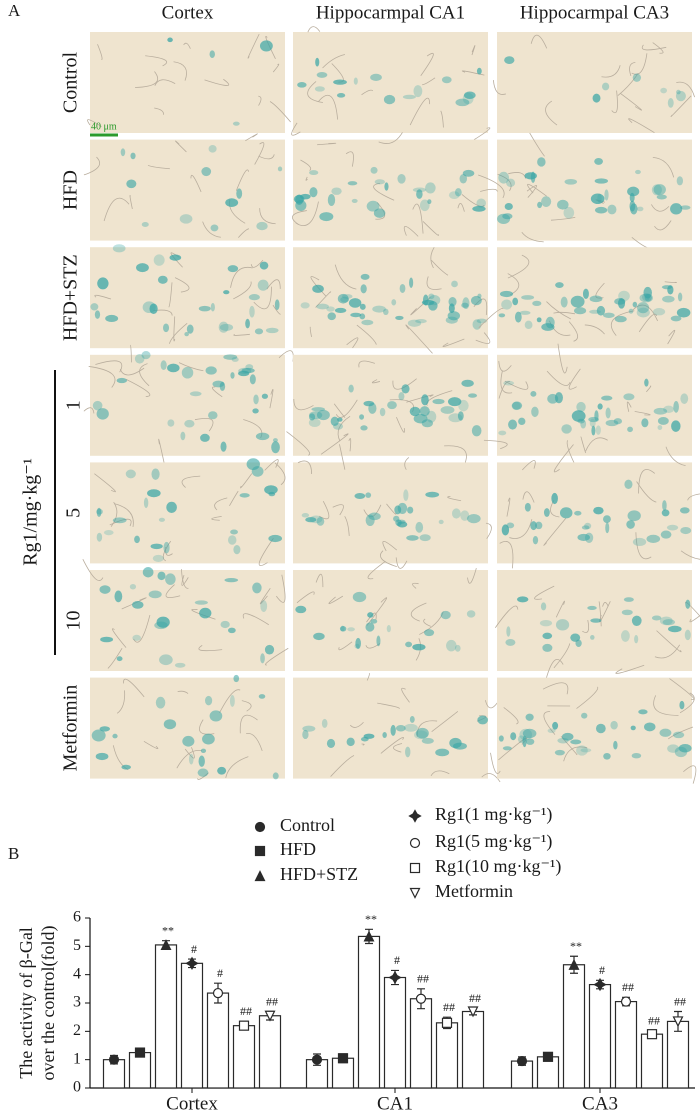 This screenshot has width=700, height=1118. What do you see at coordinates (48, 1003) in the screenshot?
I see `y-axis-label: over the control(fold)` at bounding box center [48, 1003].